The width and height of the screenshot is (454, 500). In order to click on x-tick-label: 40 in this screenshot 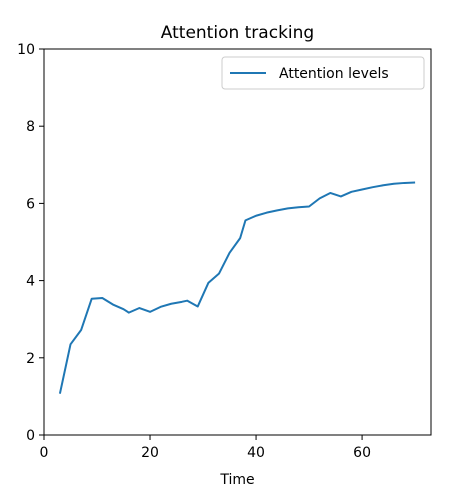, I will do `click(256, 453)`.